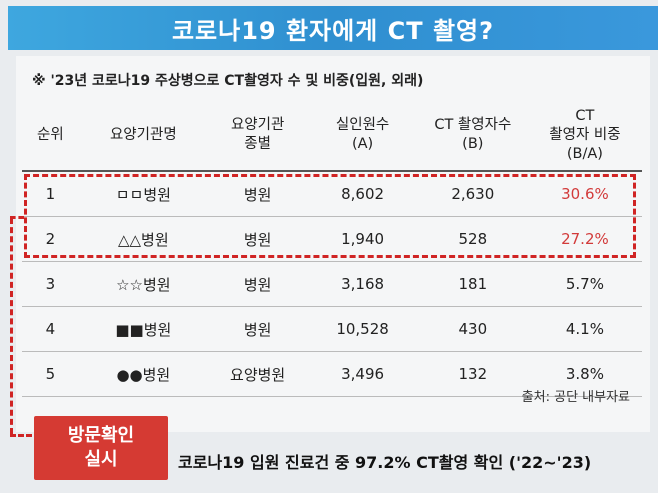  Describe the element at coordinates (472, 194) in the screenshot. I see `ct-count-cell: 2,630` at that location.